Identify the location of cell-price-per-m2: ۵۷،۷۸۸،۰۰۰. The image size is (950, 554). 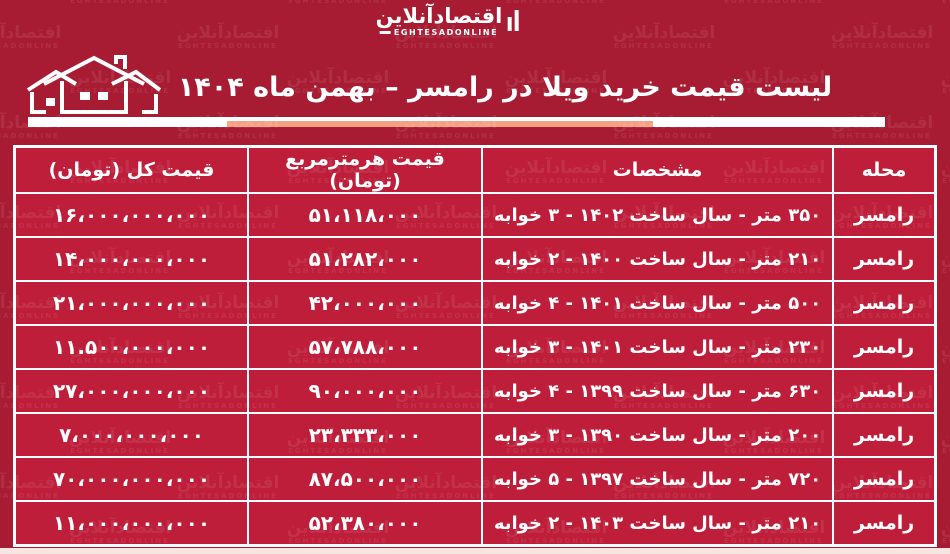
(365, 347).